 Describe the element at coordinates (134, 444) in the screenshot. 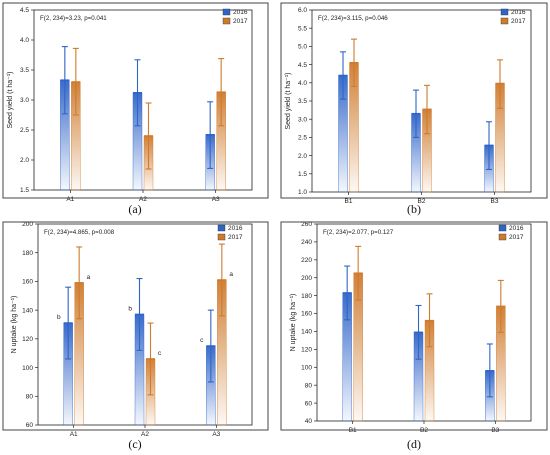

I see `panel-caption: (c)` at that location.